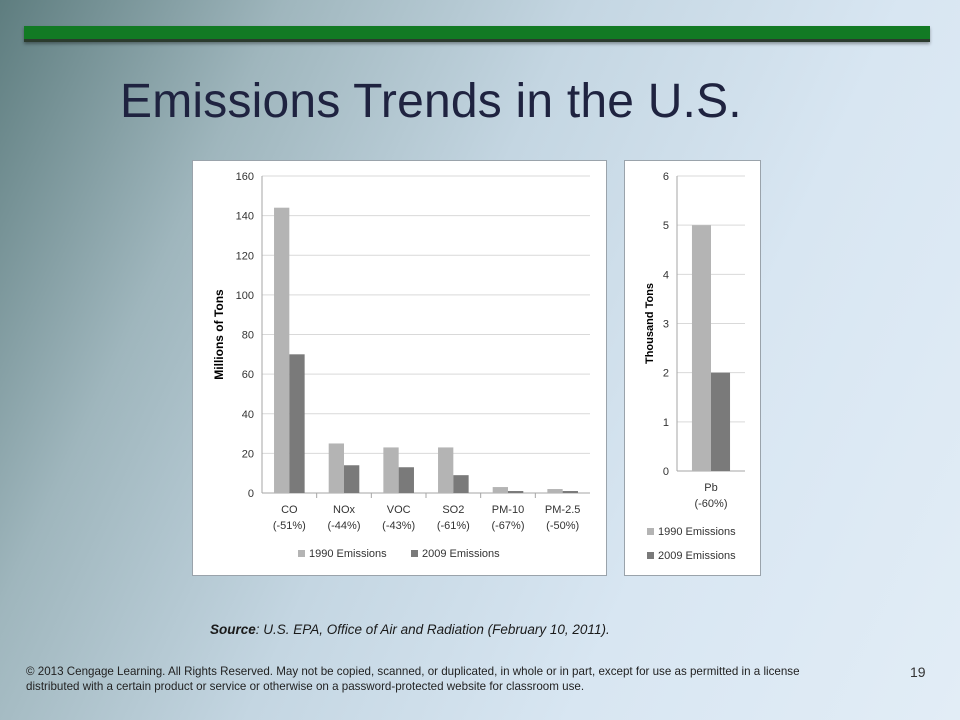 Image resolution: width=960 pixels, height=720 pixels. I want to click on bar-so2-1990, so click(446, 470).